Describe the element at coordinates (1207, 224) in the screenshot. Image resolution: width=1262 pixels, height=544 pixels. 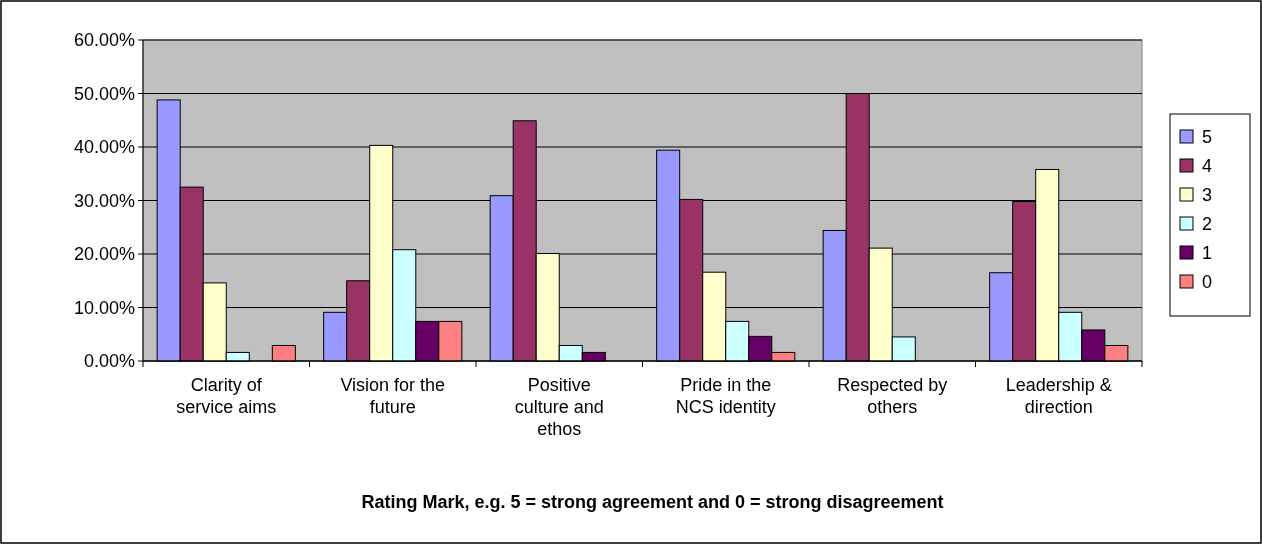
I see `legend-label: 2` at that location.